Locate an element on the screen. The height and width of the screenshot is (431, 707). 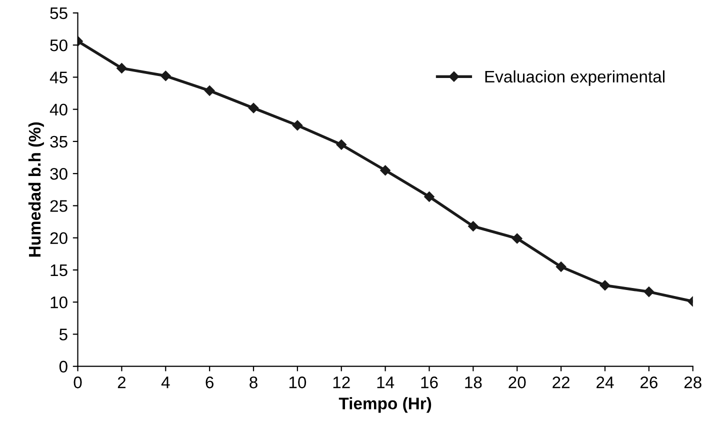
x-tick-label: 16 is located at coordinates (429, 382).